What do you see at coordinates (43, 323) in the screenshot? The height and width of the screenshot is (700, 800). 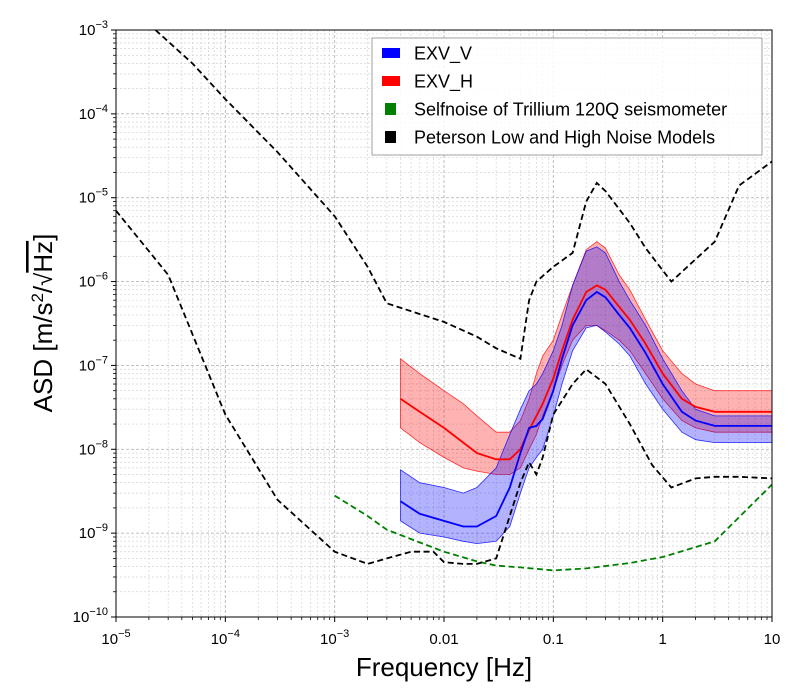 I see `y-axis-title: ASD [m/s2/√Hz]` at bounding box center [43, 323].